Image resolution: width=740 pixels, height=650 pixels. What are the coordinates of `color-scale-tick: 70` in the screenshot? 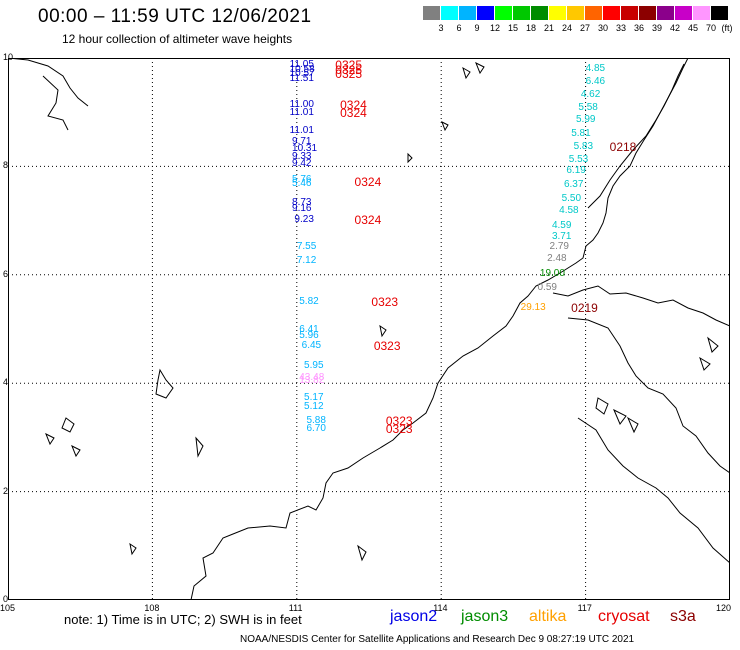 It's located at (710, 28).